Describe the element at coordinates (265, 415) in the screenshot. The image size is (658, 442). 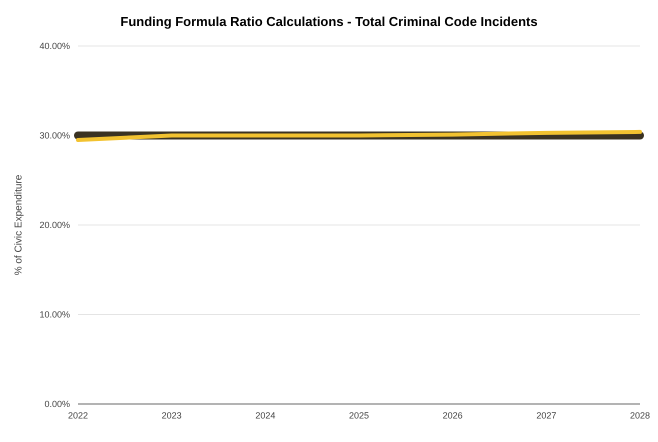
I see `x-tick-label: 2024` at that location.